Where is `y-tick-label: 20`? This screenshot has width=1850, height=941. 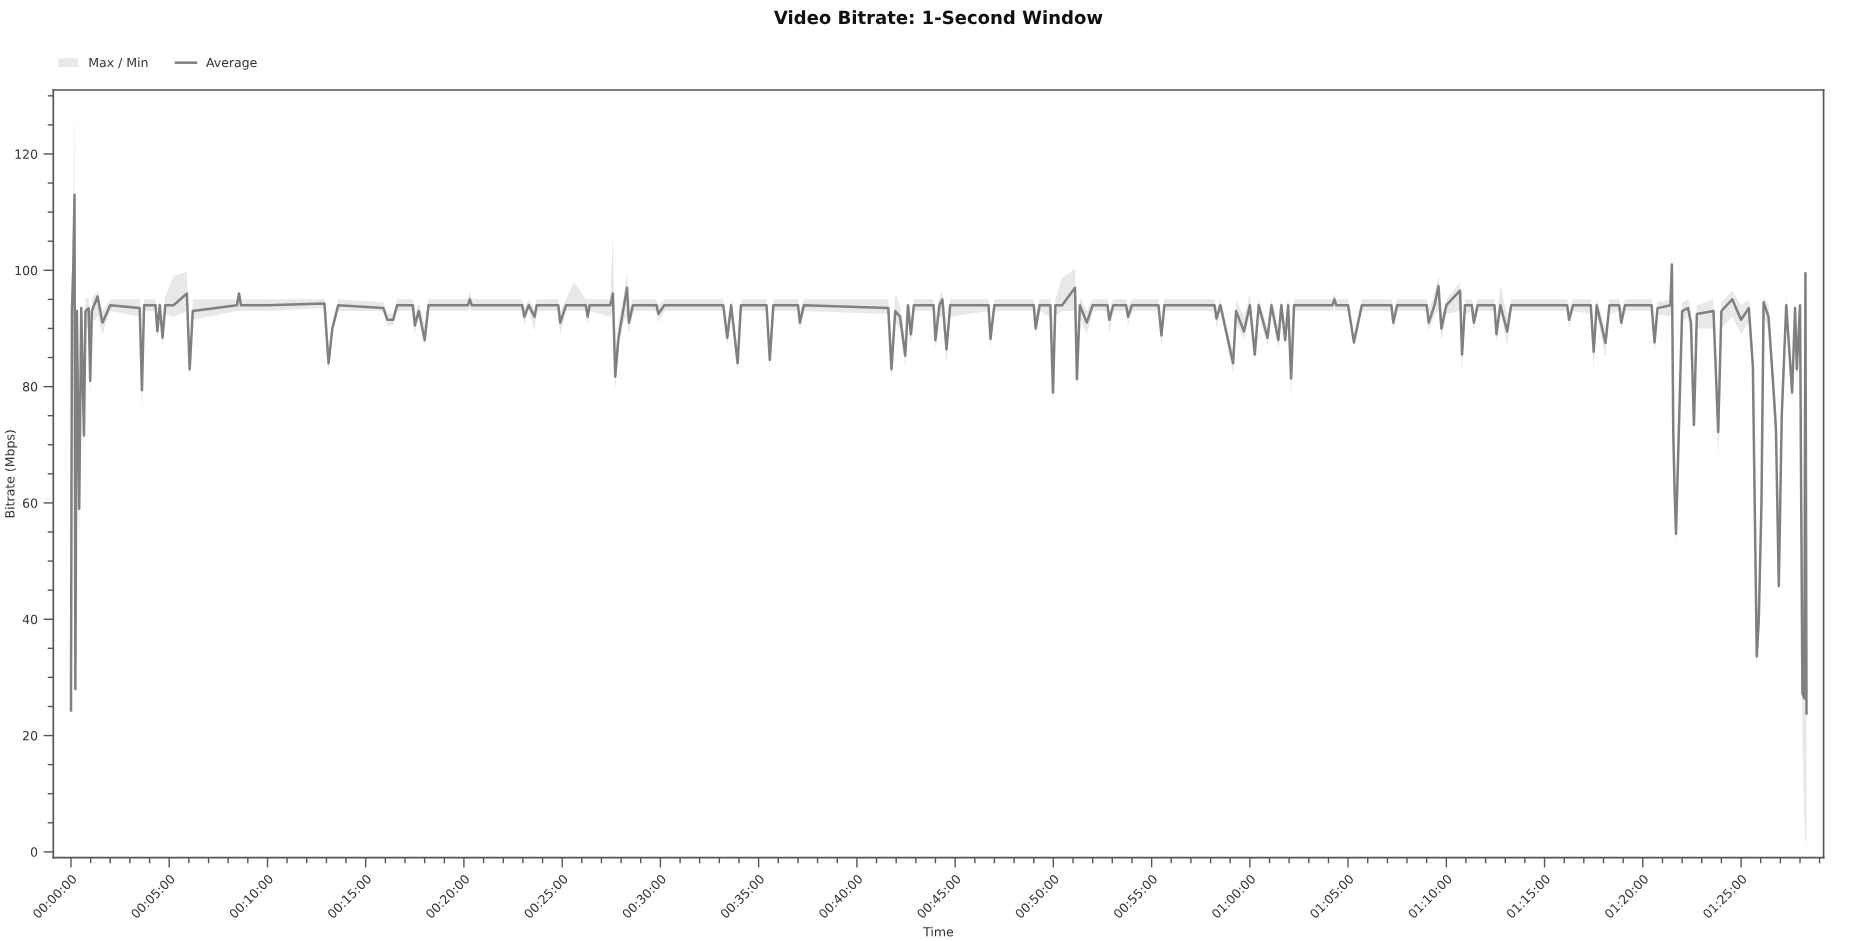 y-tick-label: 20 is located at coordinates (30, 736).